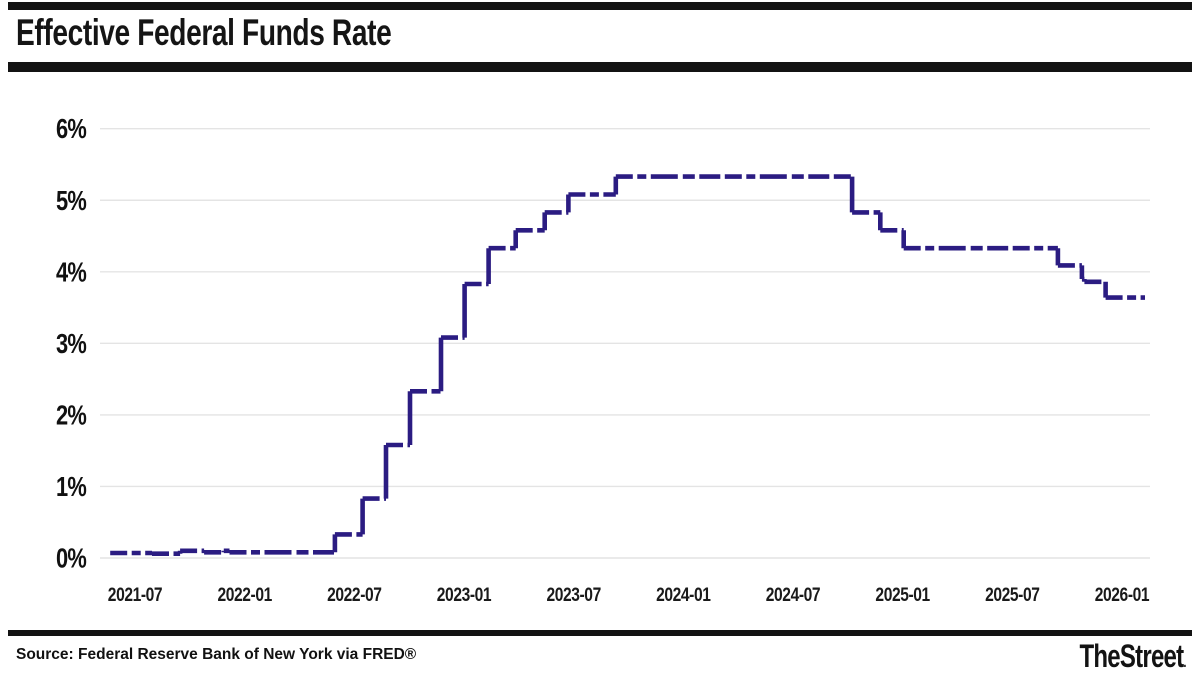  I want to click on y-tick-label: 5%, so click(71, 200).